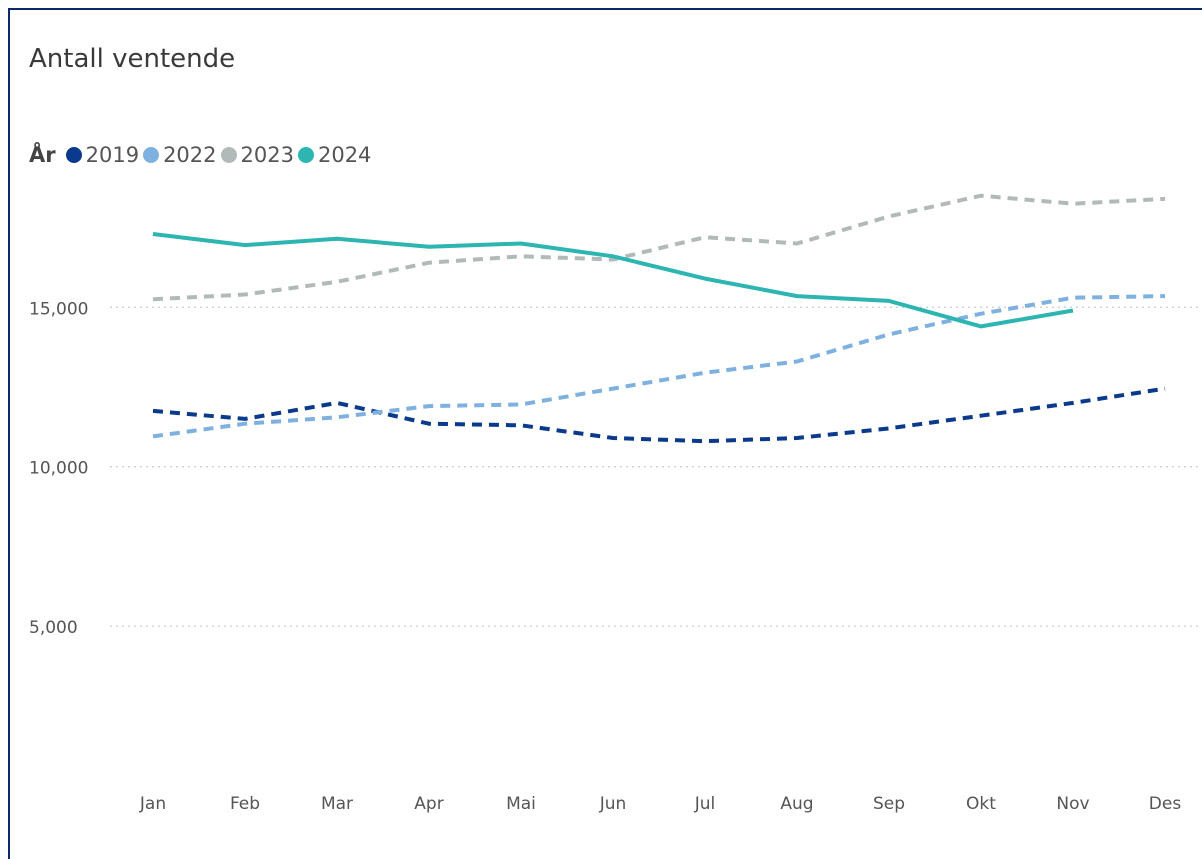  I want to click on legend-item-2019: 2019, so click(102, 155).